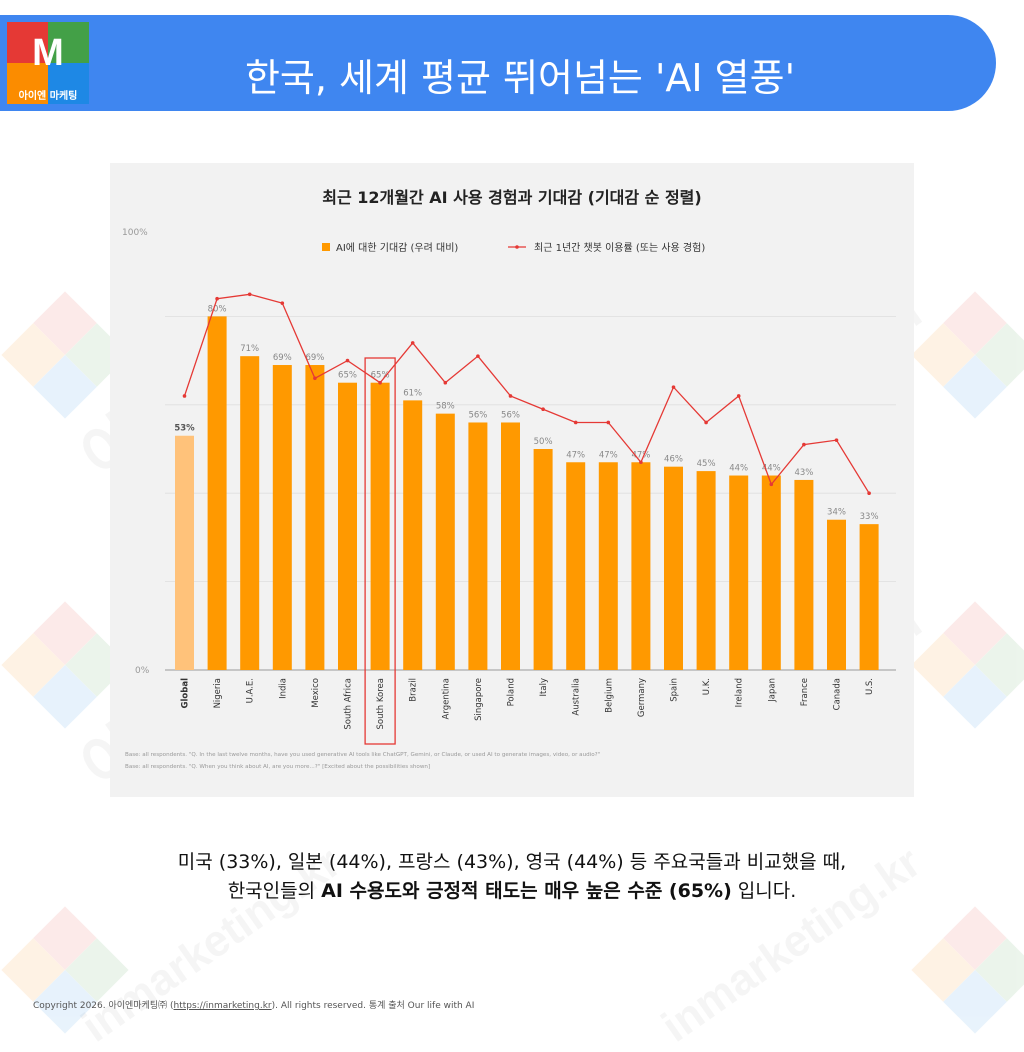 The width and height of the screenshot is (1024, 1052). I want to click on bar-ireland, so click(739, 572).